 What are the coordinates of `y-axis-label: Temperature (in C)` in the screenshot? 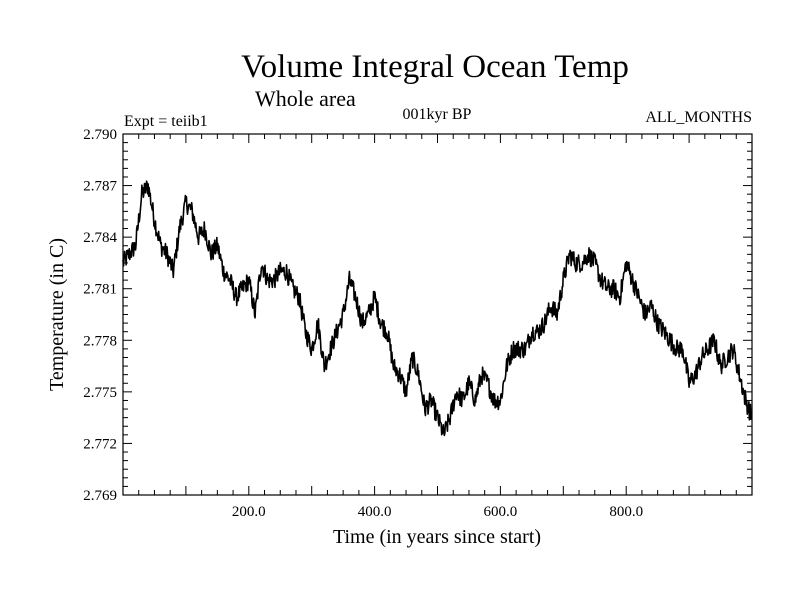 It's located at (57, 314).